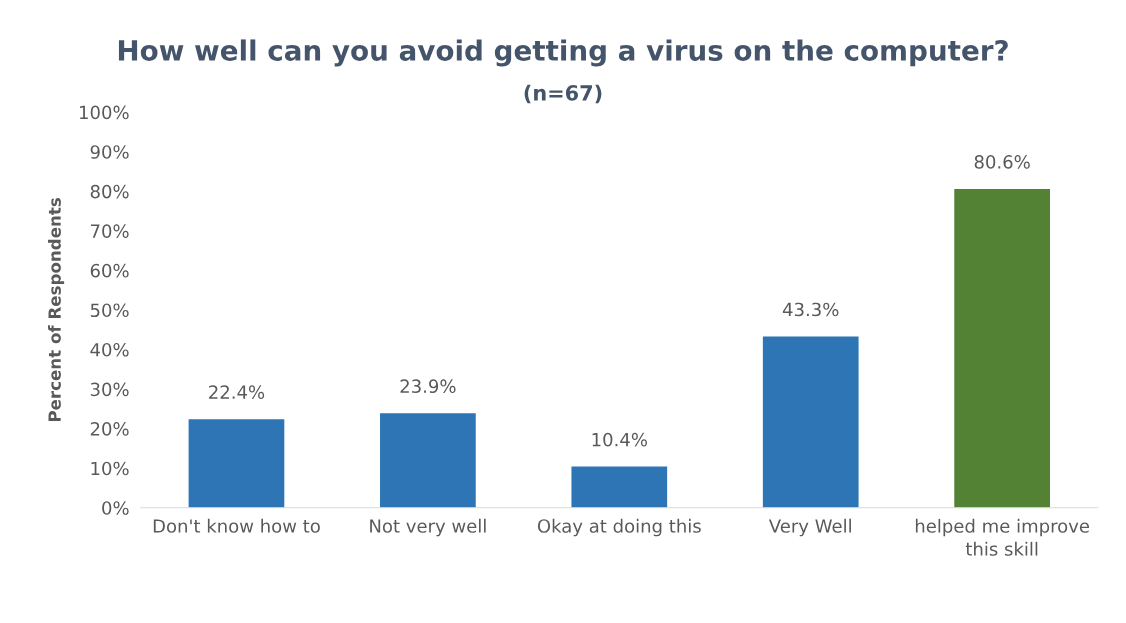  What do you see at coordinates (109, 270) in the screenshot?
I see `y-tick-label: 60%` at bounding box center [109, 270].